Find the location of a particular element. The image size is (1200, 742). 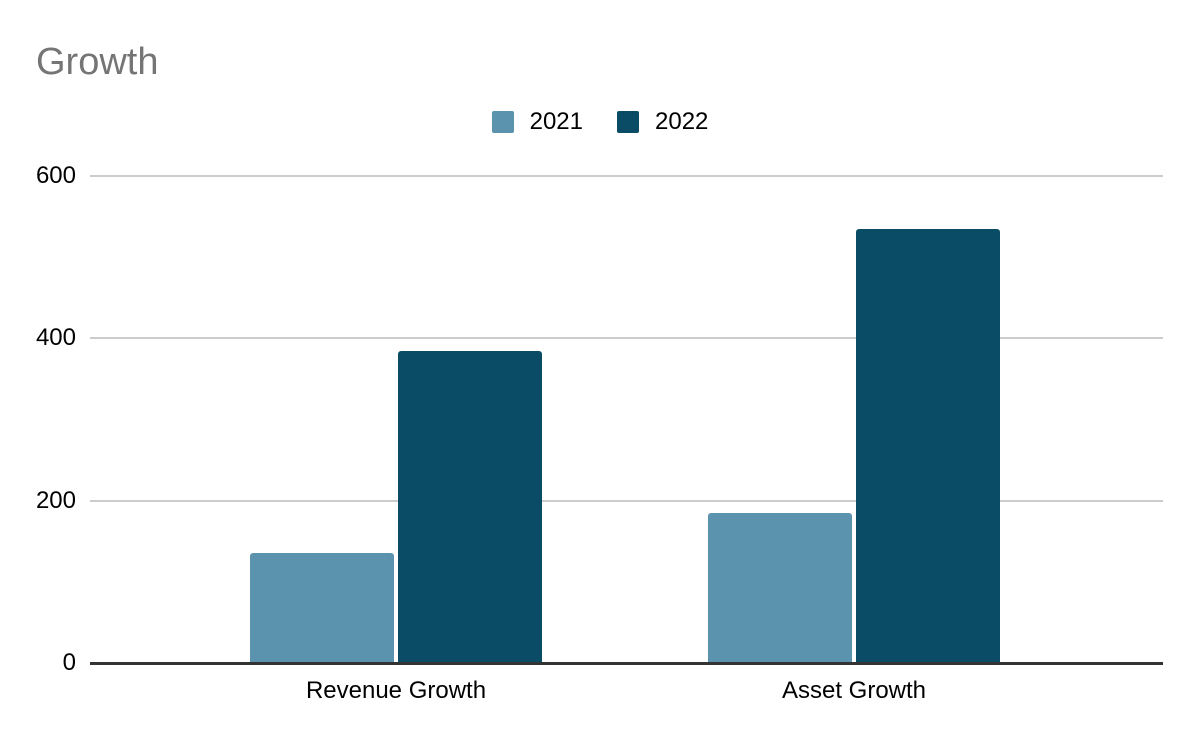

bar-2022-asset-growth is located at coordinates (928, 445).